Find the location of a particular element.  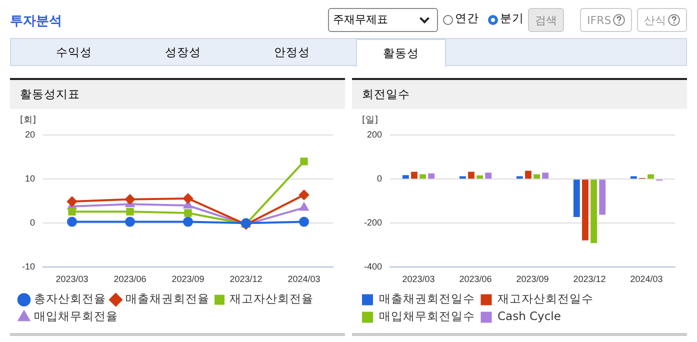

y-tick-label: -400 is located at coordinates (373, 267).